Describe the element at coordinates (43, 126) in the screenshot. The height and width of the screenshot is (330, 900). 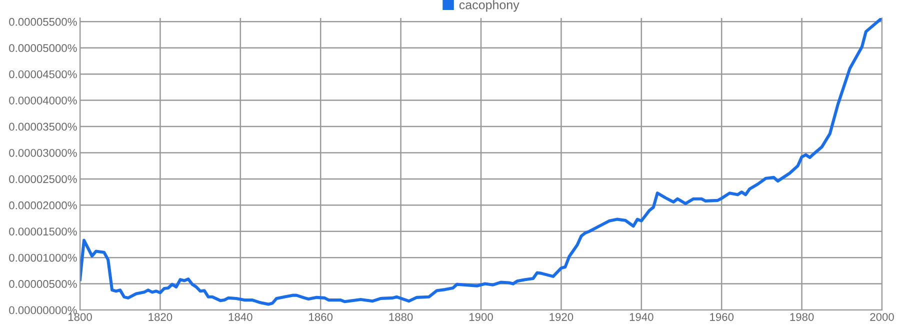
I see `y-tick-label: 0.00003500%` at that location.